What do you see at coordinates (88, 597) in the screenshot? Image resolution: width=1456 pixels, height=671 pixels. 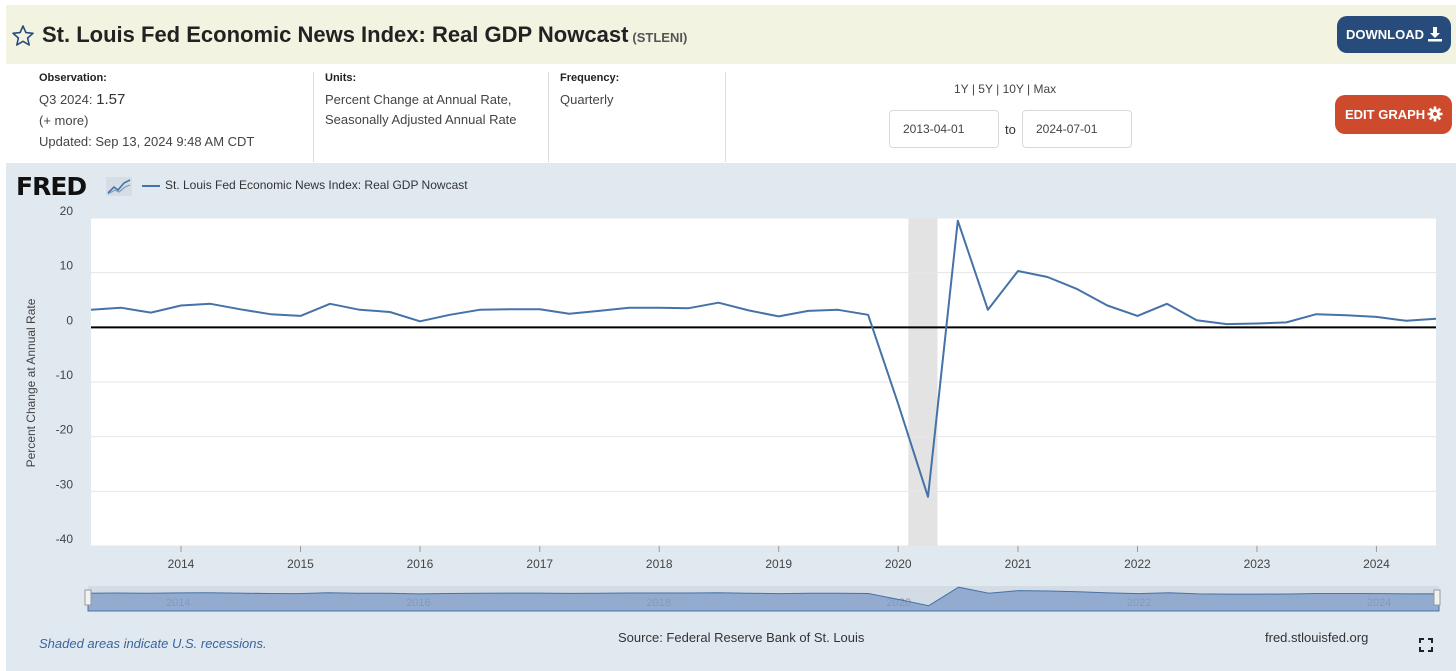 I see `navigator-handle-left` at bounding box center [88, 597].